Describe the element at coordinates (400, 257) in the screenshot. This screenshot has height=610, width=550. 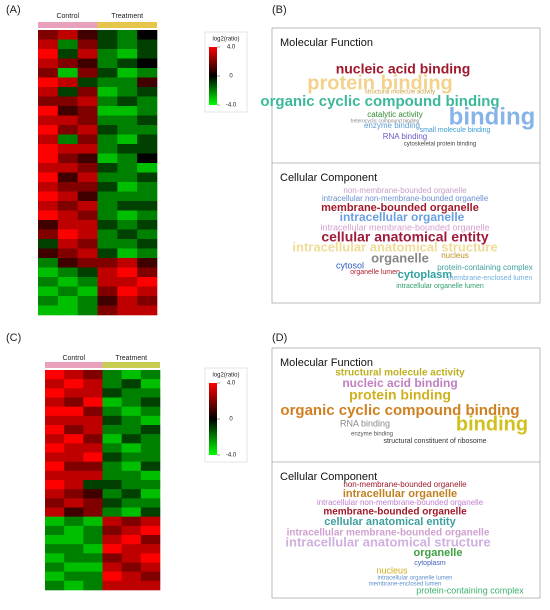
I see `cloud-word: organelle` at that location.